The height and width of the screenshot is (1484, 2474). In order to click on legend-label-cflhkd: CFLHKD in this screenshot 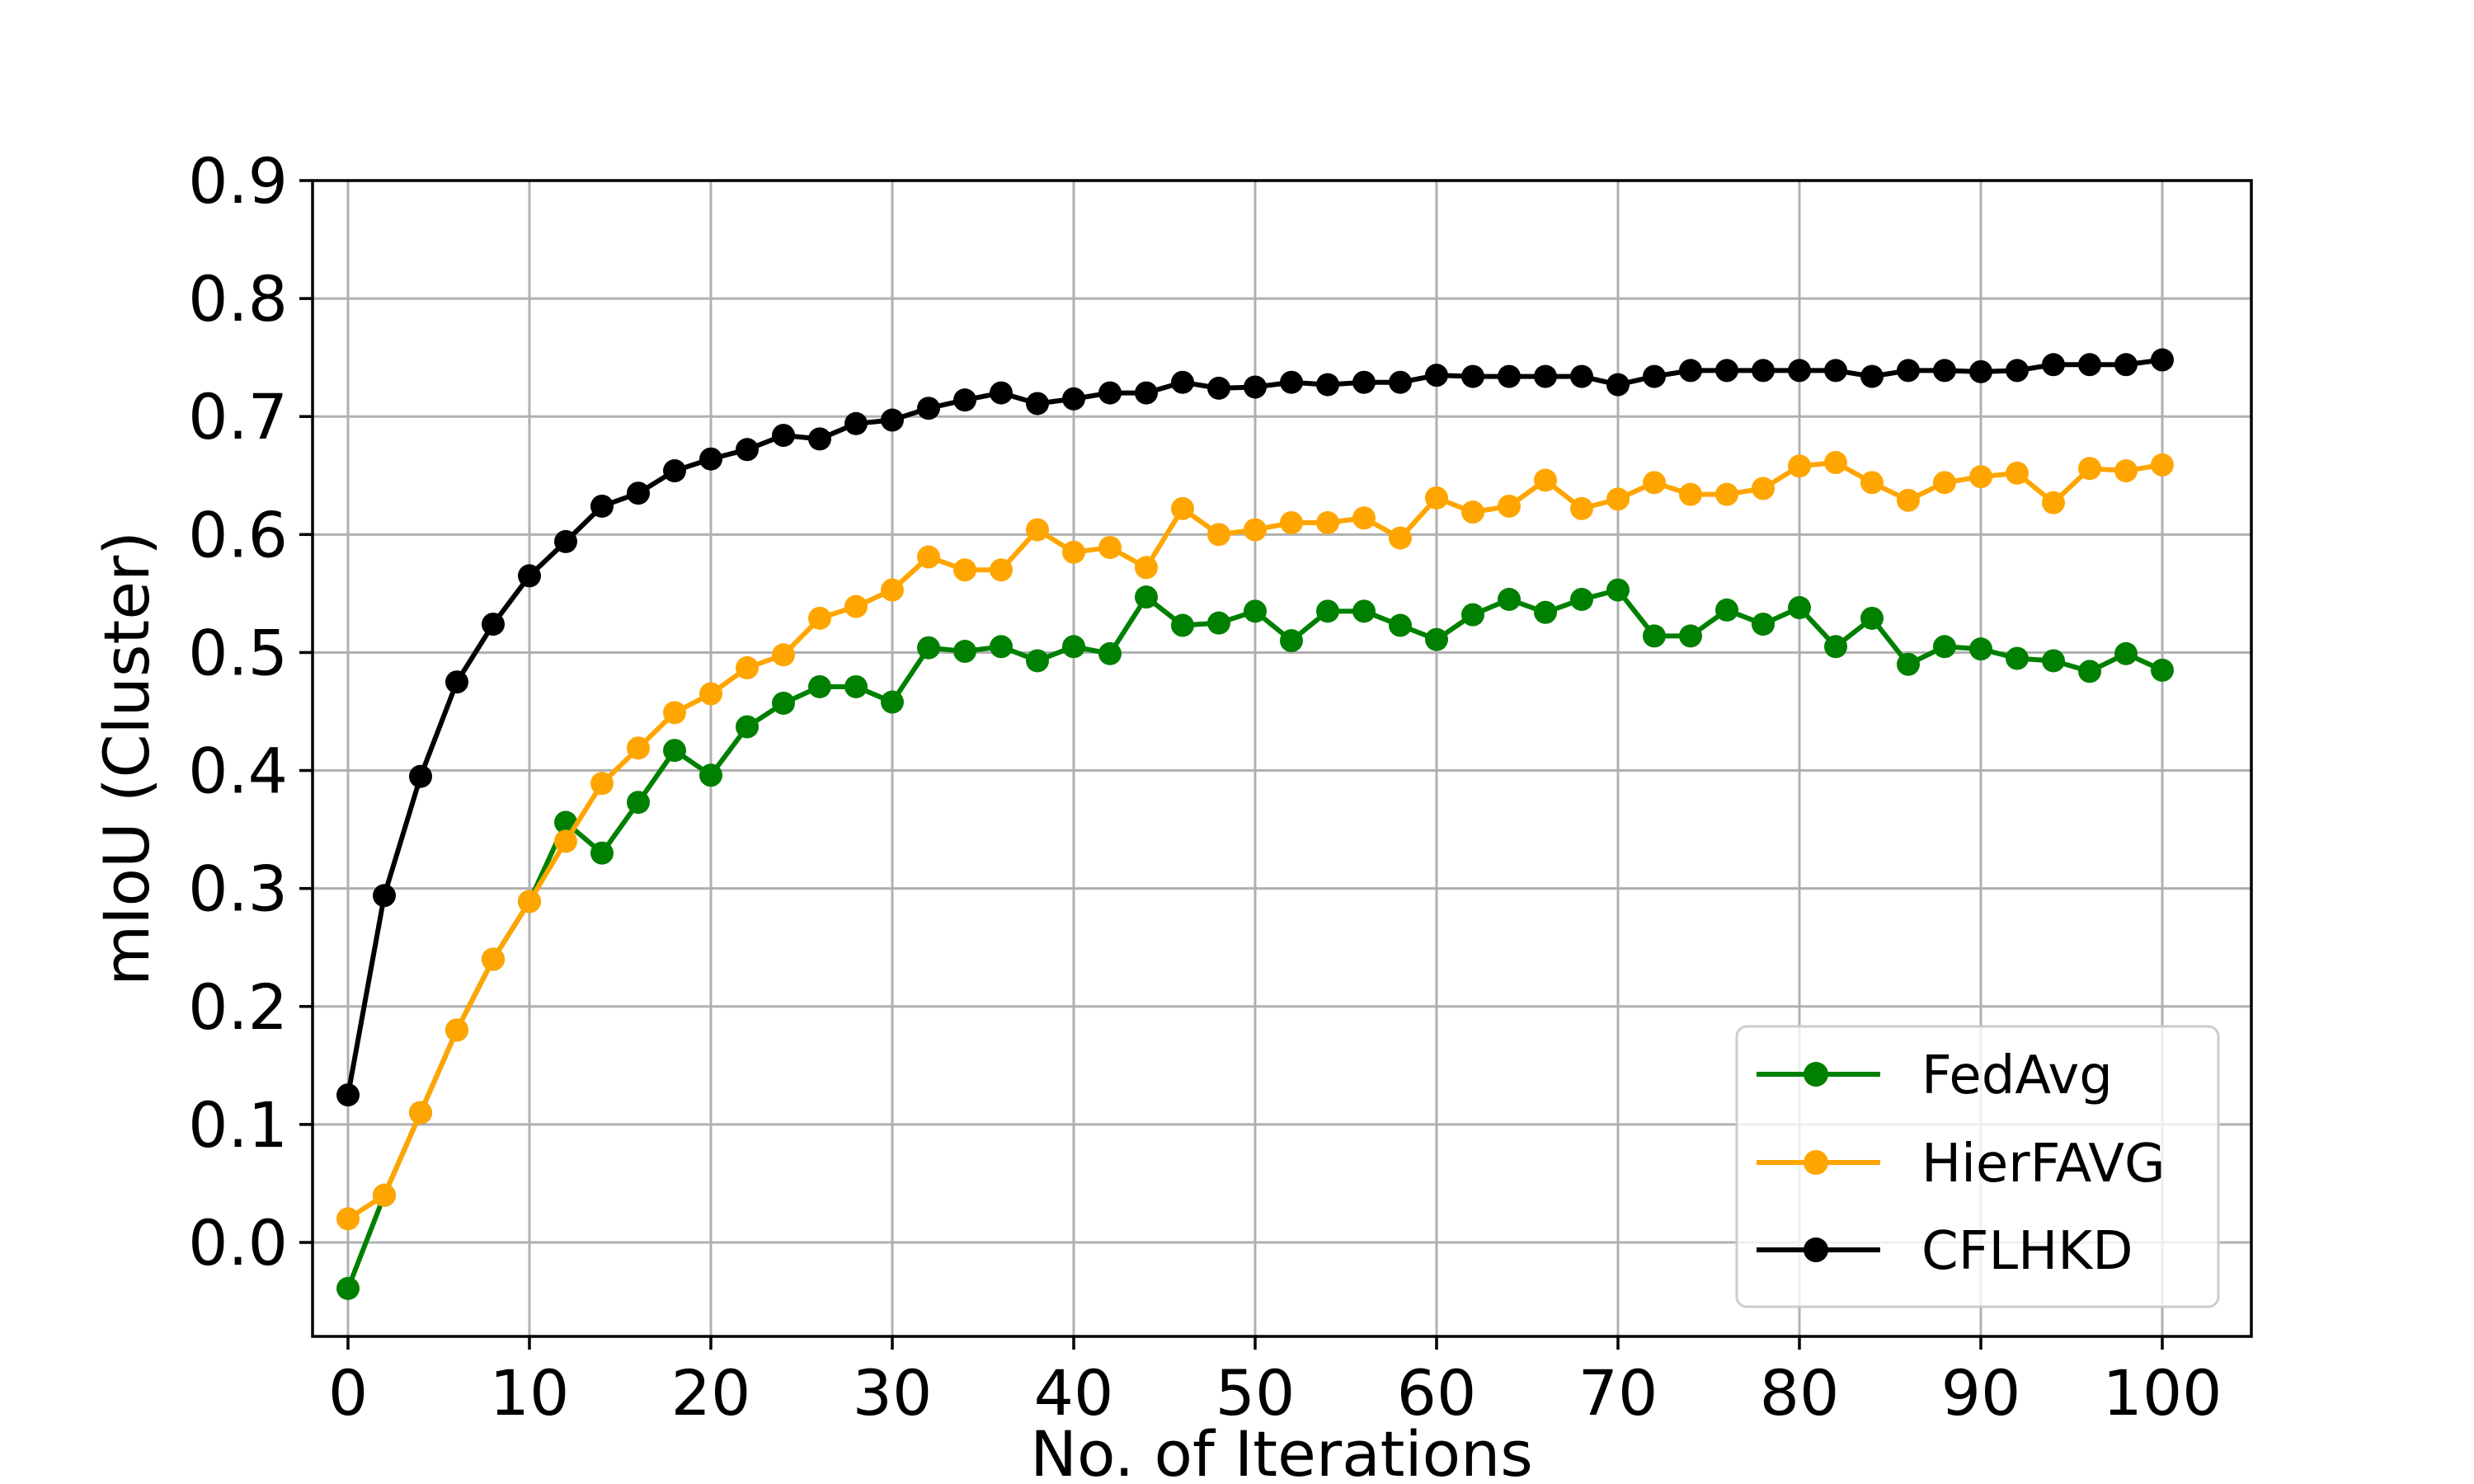, I will do `click(2027, 1251)`.